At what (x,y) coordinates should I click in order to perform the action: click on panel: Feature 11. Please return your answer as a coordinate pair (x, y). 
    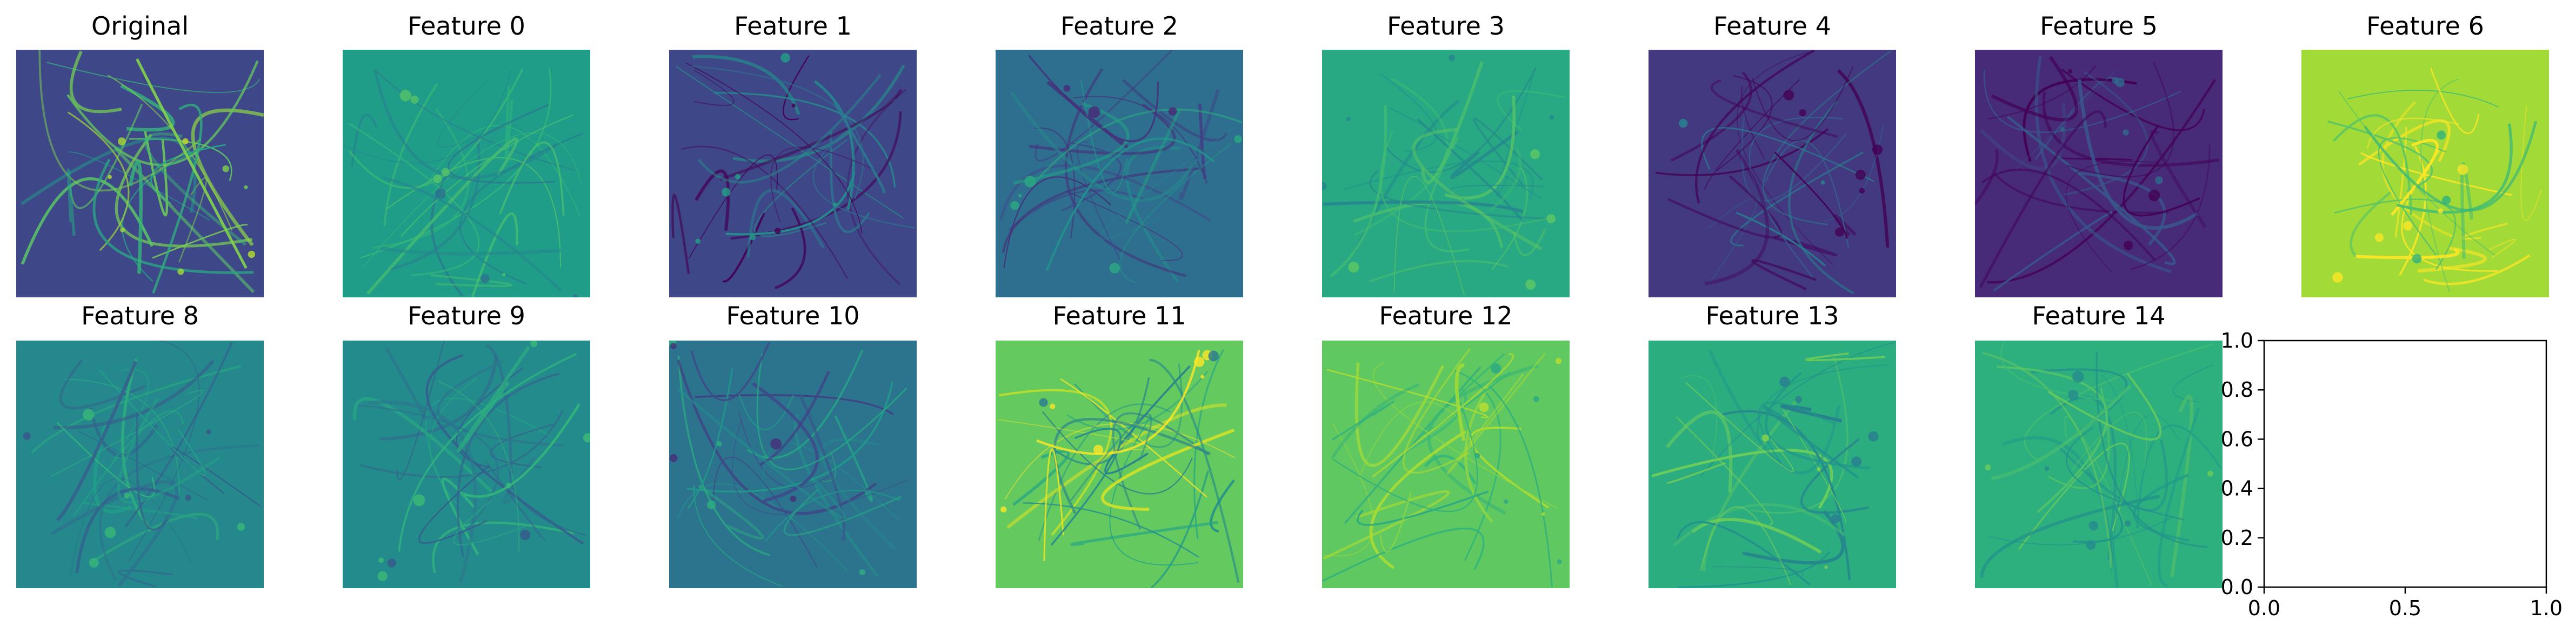
    Looking at the image, I should click on (1120, 444).